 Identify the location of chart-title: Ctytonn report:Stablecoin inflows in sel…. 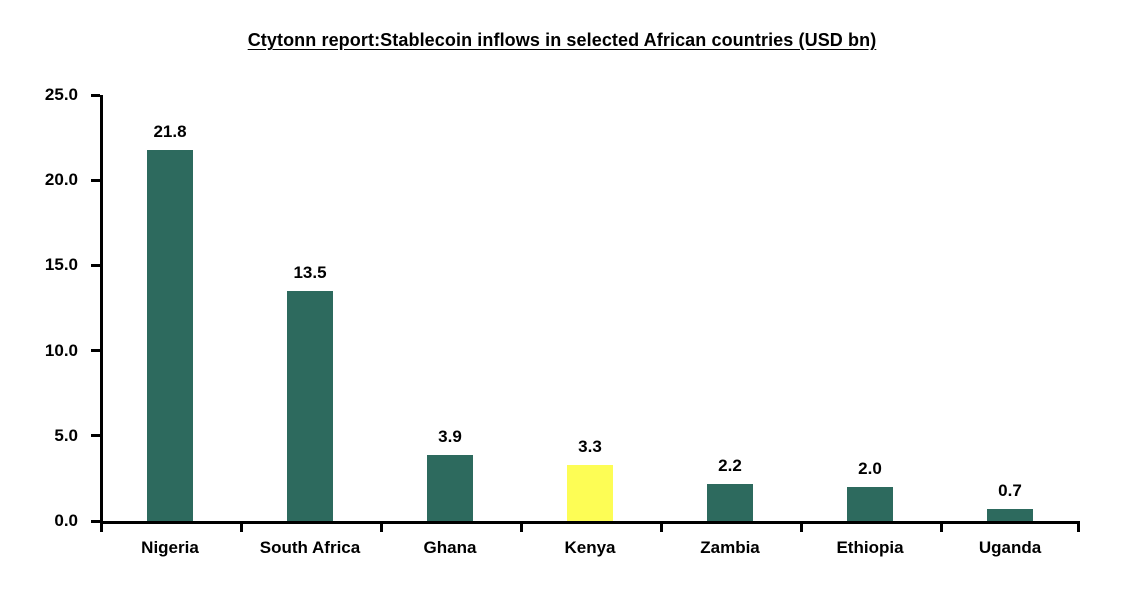
(562, 40).